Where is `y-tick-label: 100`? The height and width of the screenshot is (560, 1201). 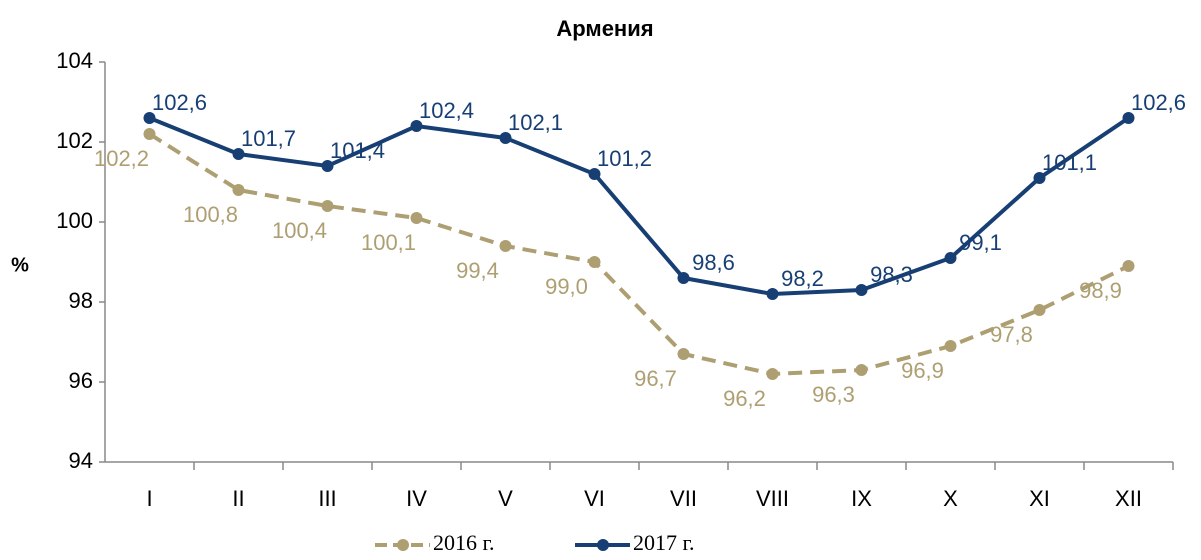 y-tick-label: 100 is located at coordinates (74, 220).